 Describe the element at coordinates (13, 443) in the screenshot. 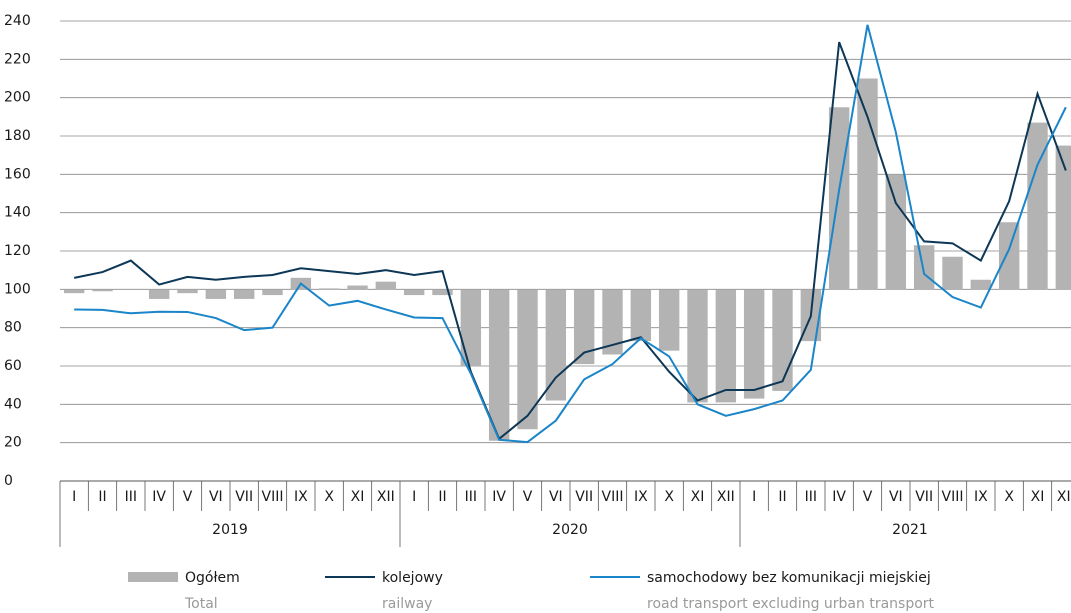

I see `y-tick-label: 20` at that location.